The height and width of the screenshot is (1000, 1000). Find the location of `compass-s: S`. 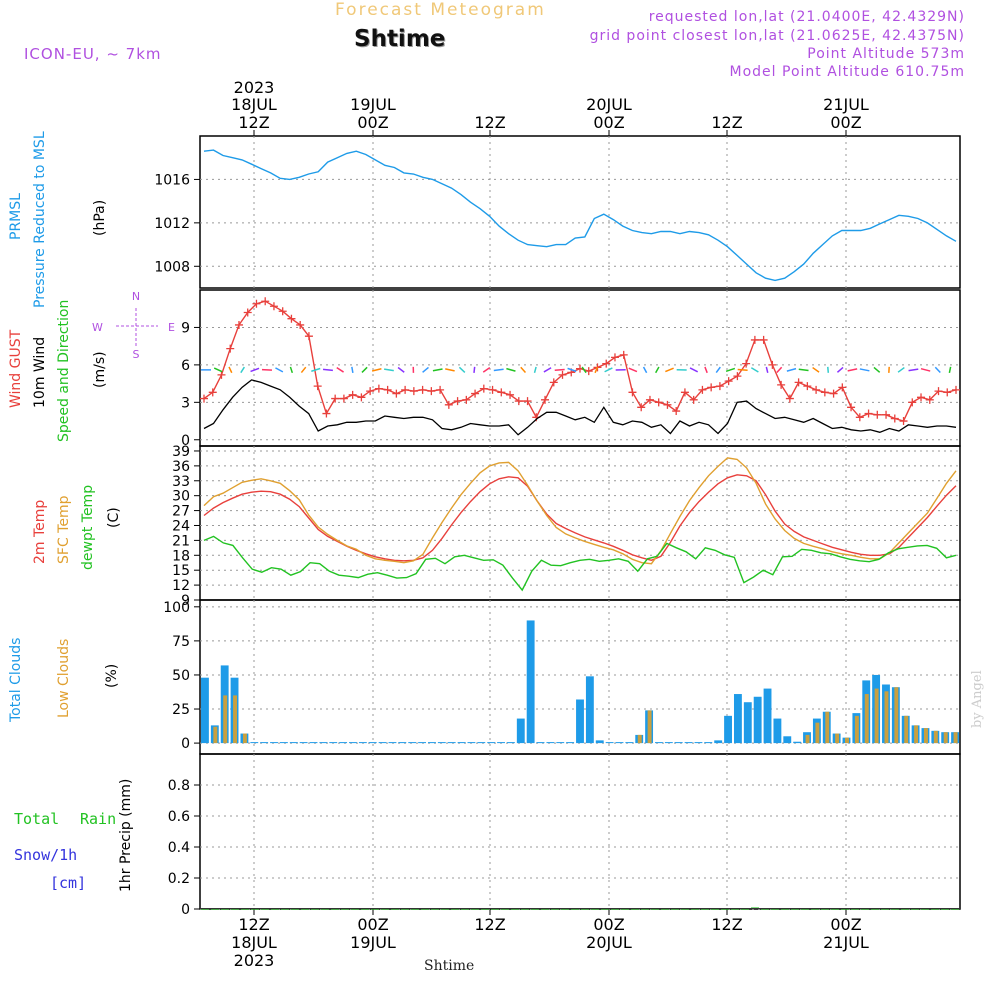

compass-s: S is located at coordinates (136, 354).